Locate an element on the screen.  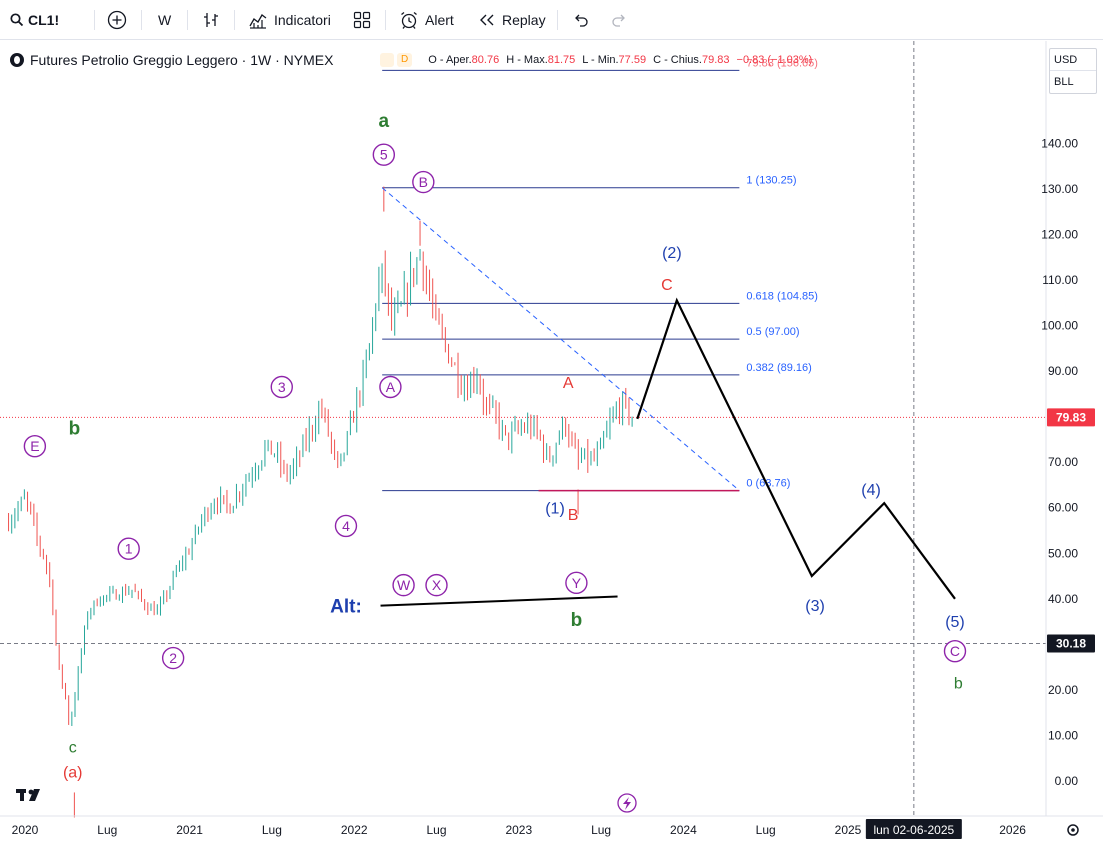
templates-button is located at coordinates (362, 20).